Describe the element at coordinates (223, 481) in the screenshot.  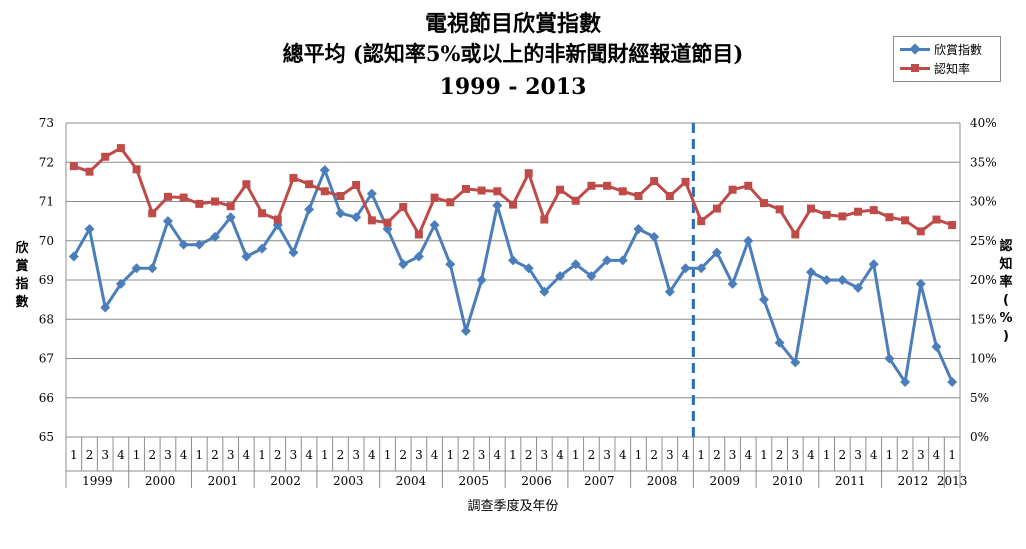
I see `x-tick-label-year: 2001` at that location.